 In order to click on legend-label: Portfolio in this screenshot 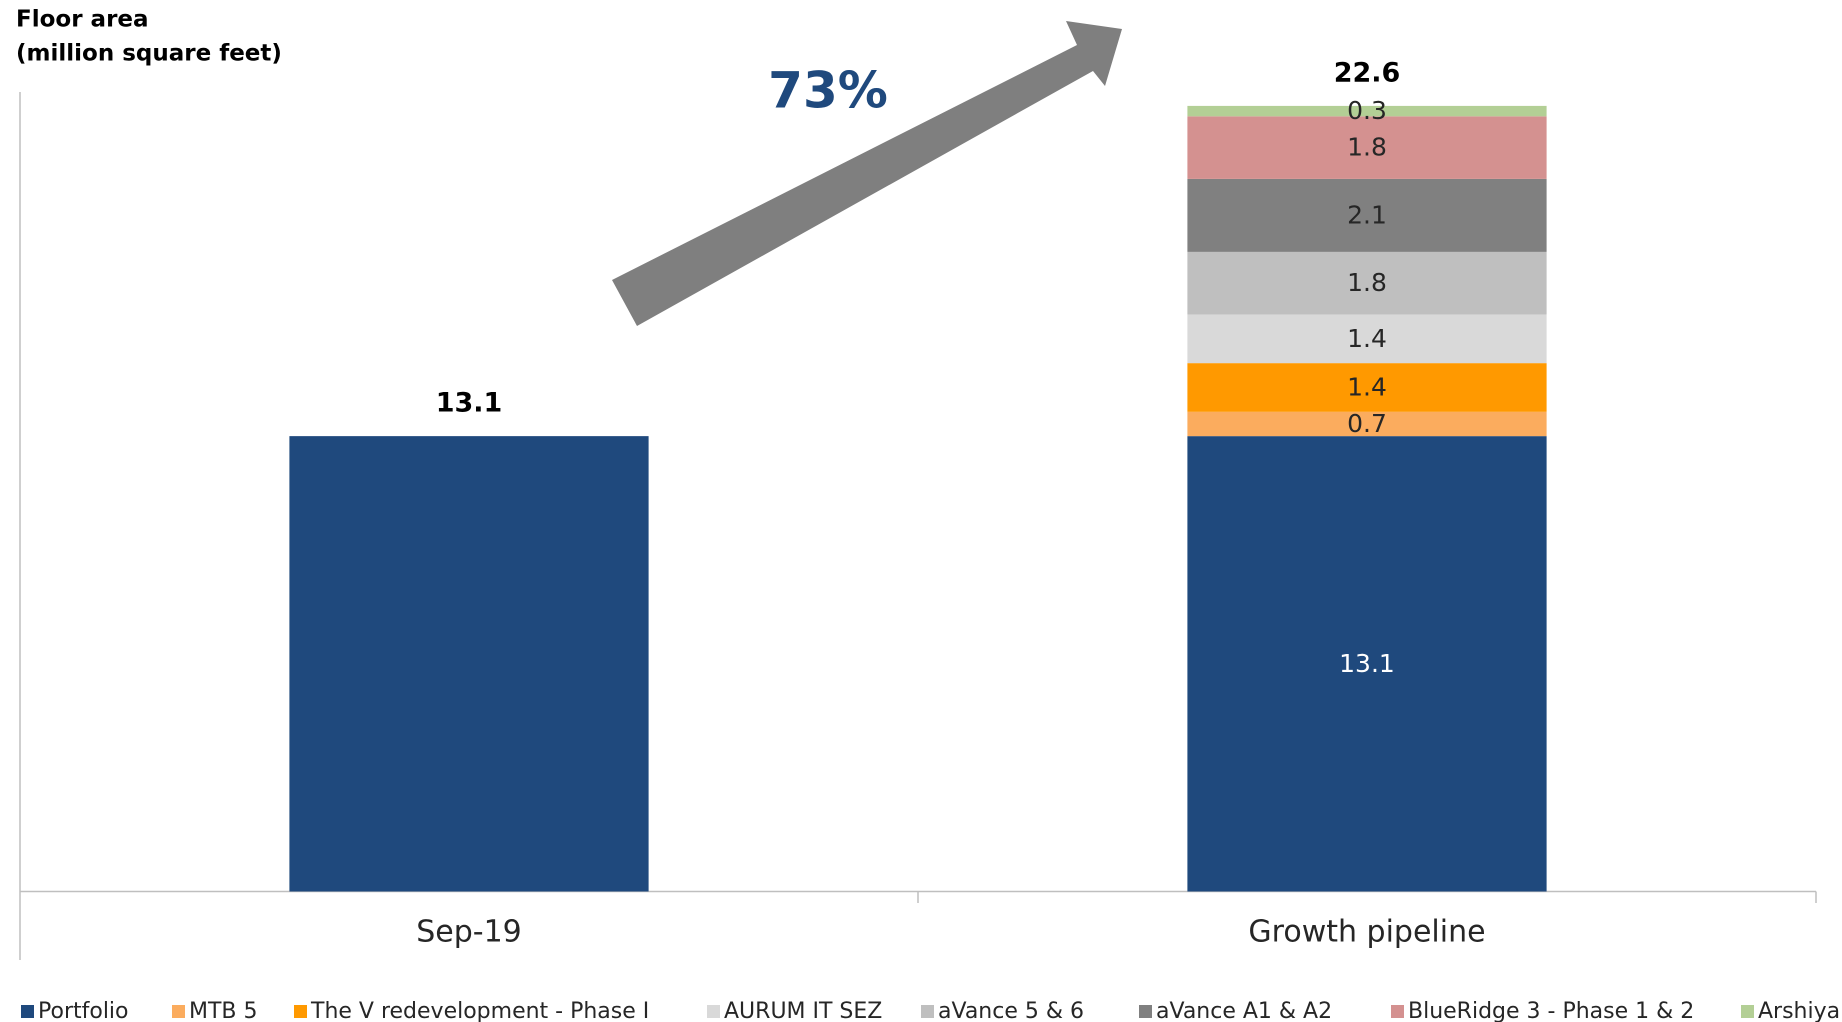, I will do `click(83, 1010)`.